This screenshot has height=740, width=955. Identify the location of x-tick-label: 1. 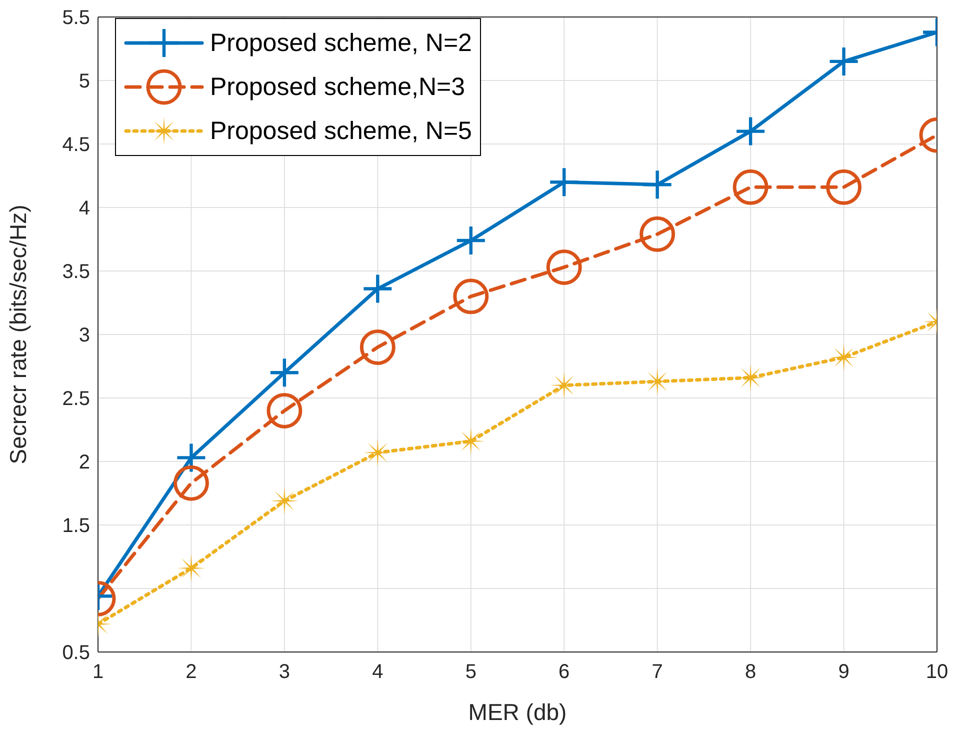
(98, 672).